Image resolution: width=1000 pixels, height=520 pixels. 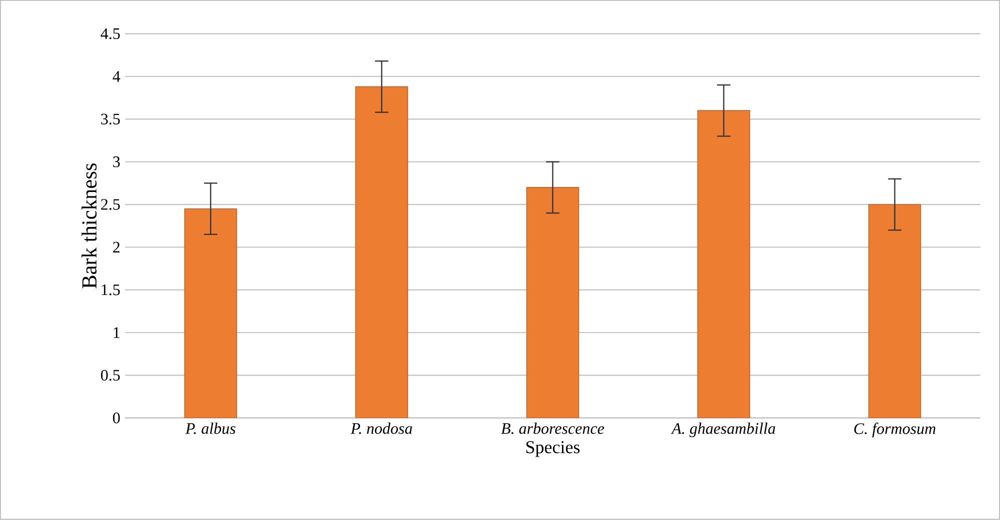 I want to click on y-tick-label: 3.5, so click(x=110, y=119).